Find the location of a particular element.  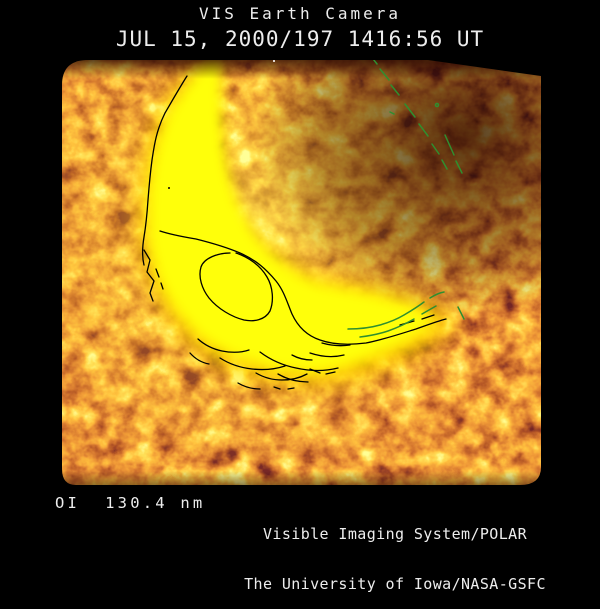

top-edge-shade is located at coordinates (301, 69).